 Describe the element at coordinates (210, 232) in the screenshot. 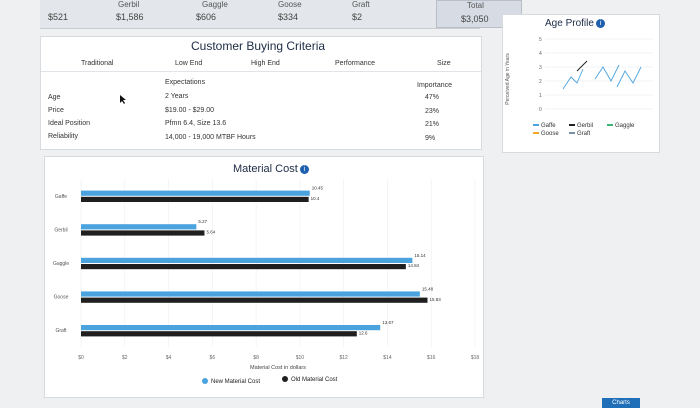

I see `data-label: 5.64` at that location.